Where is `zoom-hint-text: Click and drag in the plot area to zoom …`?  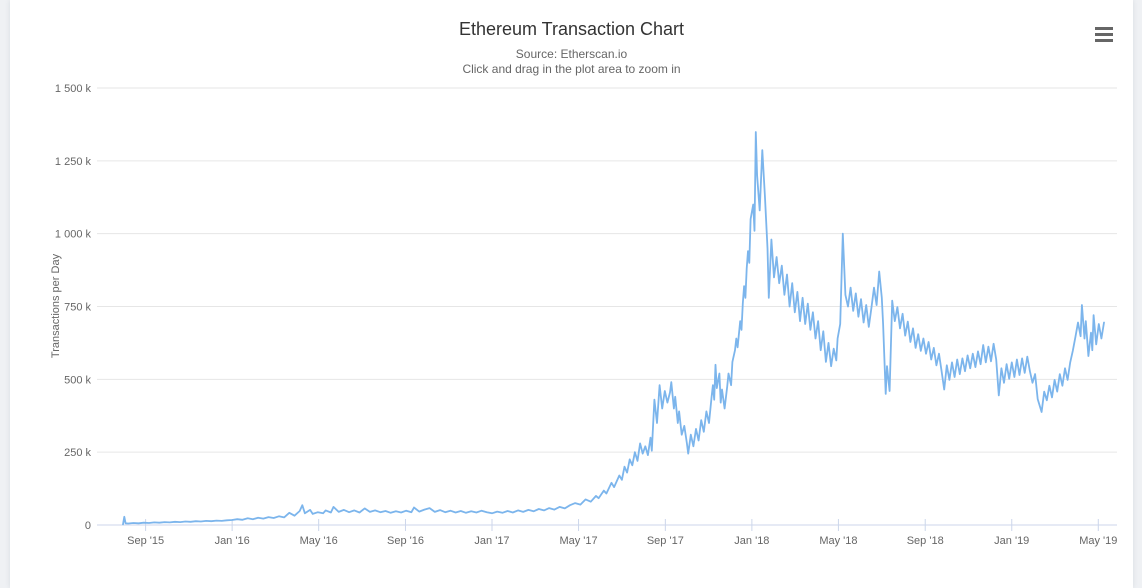
zoom-hint-text: Click and drag in the plot area to zoom … is located at coordinates (571, 69).